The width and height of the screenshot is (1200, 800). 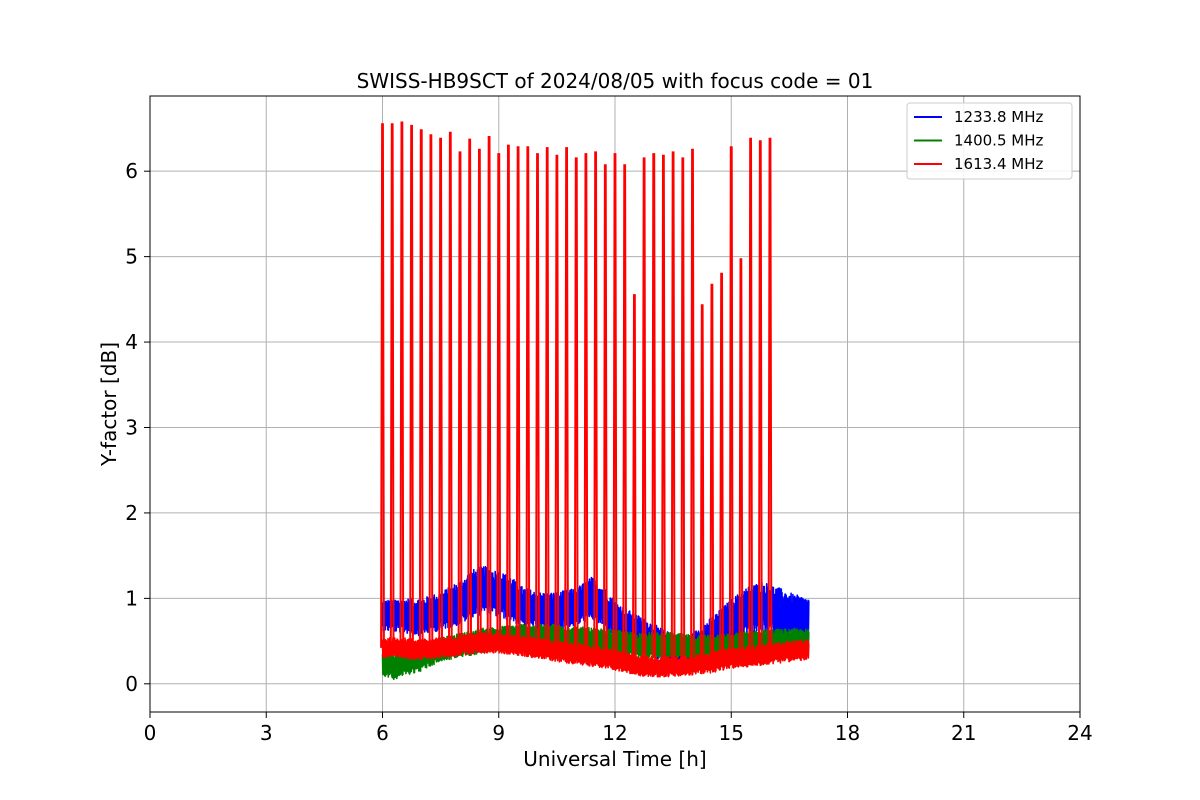 I want to click on x-tick-label: 9, so click(x=498, y=733).